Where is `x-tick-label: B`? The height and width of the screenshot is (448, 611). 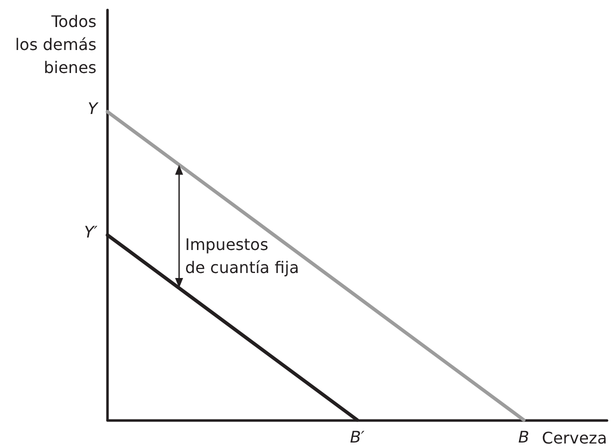 x-tick-label: B is located at coordinates (524, 437).